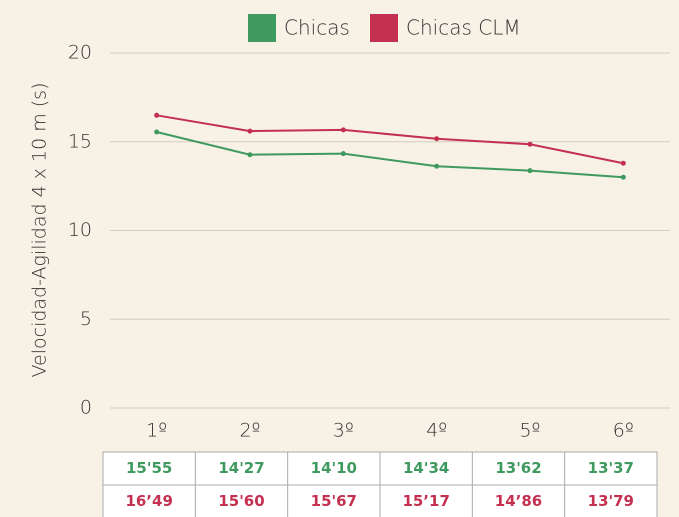  Describe the element at coordinates (611, 468) in the screenshot. I see `table-cell: 13'37` at that location.